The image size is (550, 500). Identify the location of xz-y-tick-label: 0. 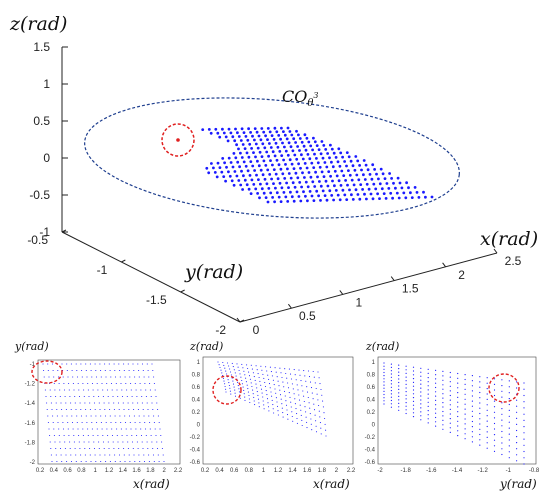
(199, 426).